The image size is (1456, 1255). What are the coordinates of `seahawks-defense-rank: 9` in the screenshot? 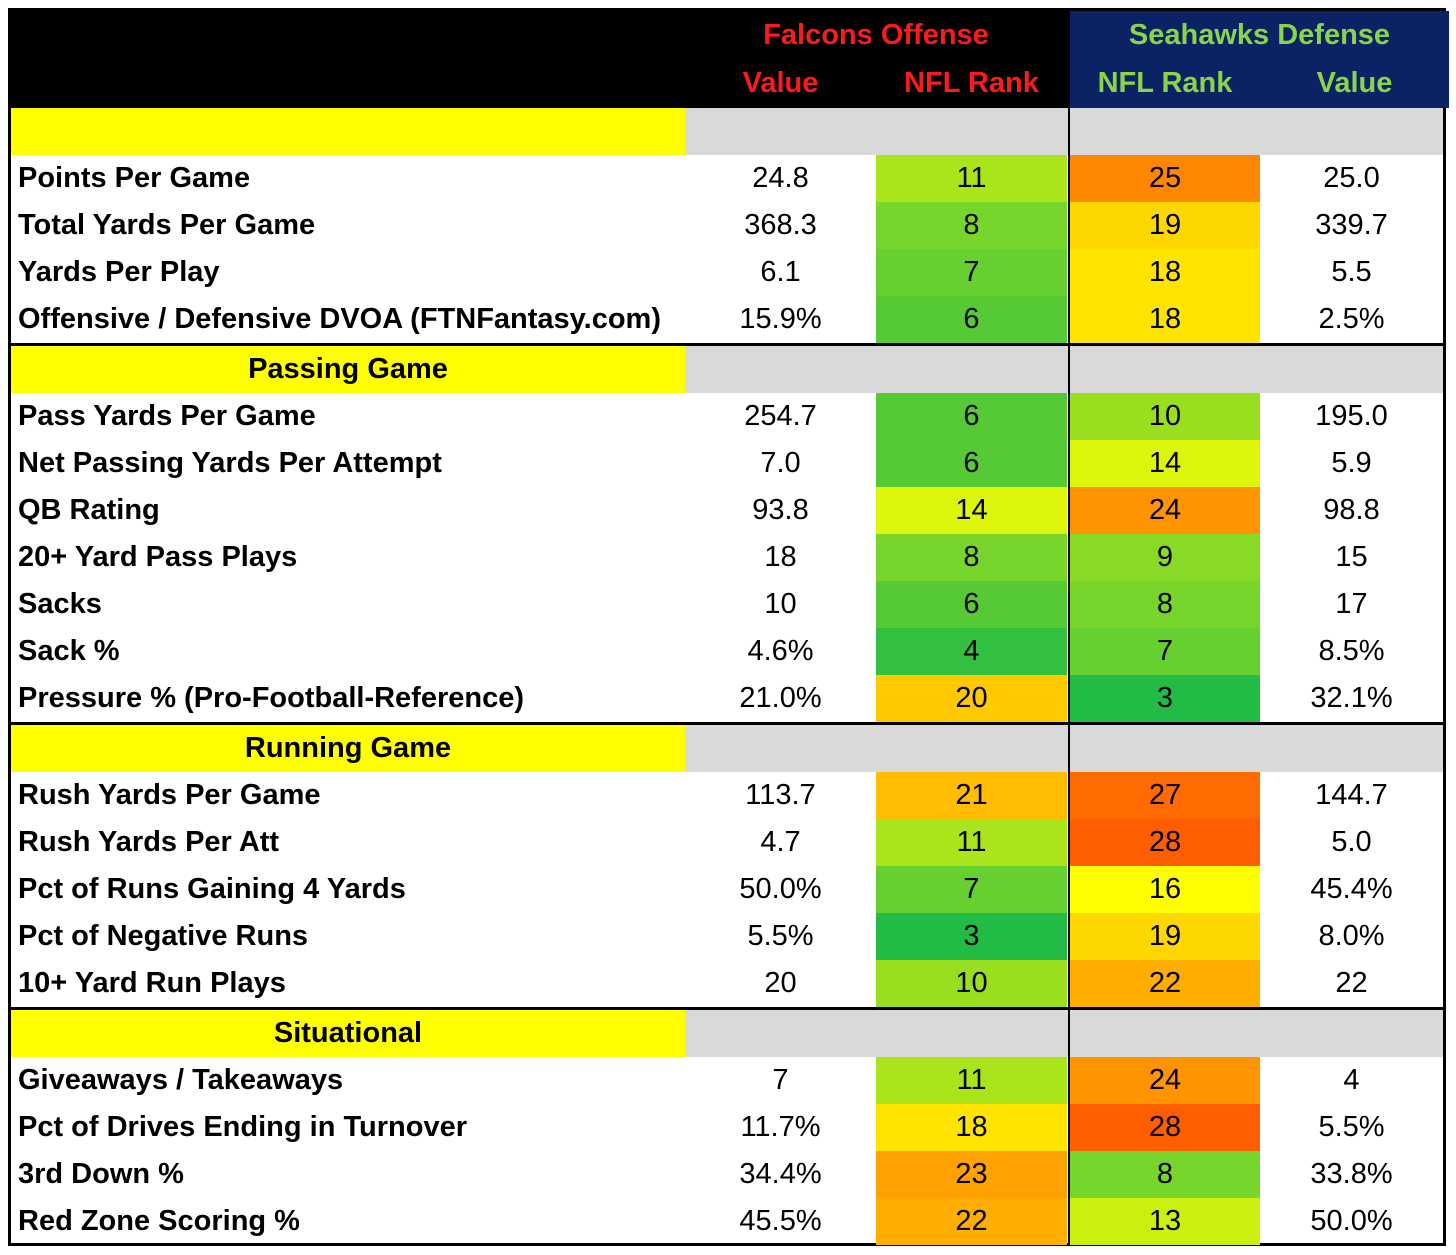 It's located at (1165, 557).